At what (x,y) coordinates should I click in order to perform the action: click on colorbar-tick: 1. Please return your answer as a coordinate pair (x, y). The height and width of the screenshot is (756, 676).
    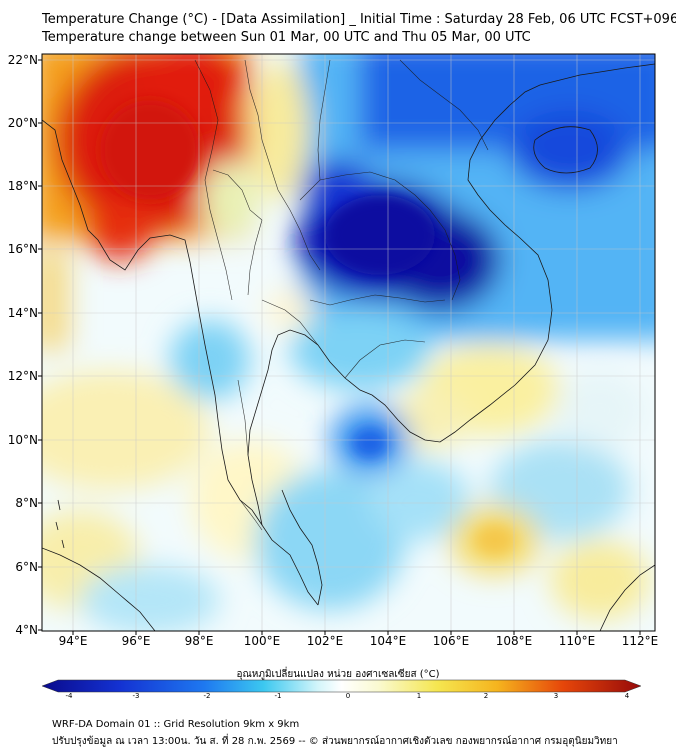
    Looking at the image, I should click on (419, 696).